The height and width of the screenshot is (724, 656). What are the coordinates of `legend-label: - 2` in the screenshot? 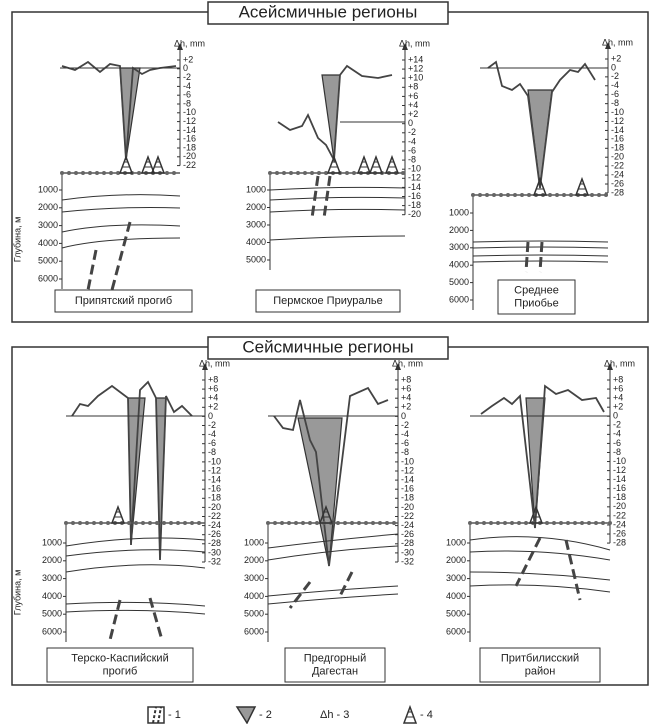 It's located at (265, 715).